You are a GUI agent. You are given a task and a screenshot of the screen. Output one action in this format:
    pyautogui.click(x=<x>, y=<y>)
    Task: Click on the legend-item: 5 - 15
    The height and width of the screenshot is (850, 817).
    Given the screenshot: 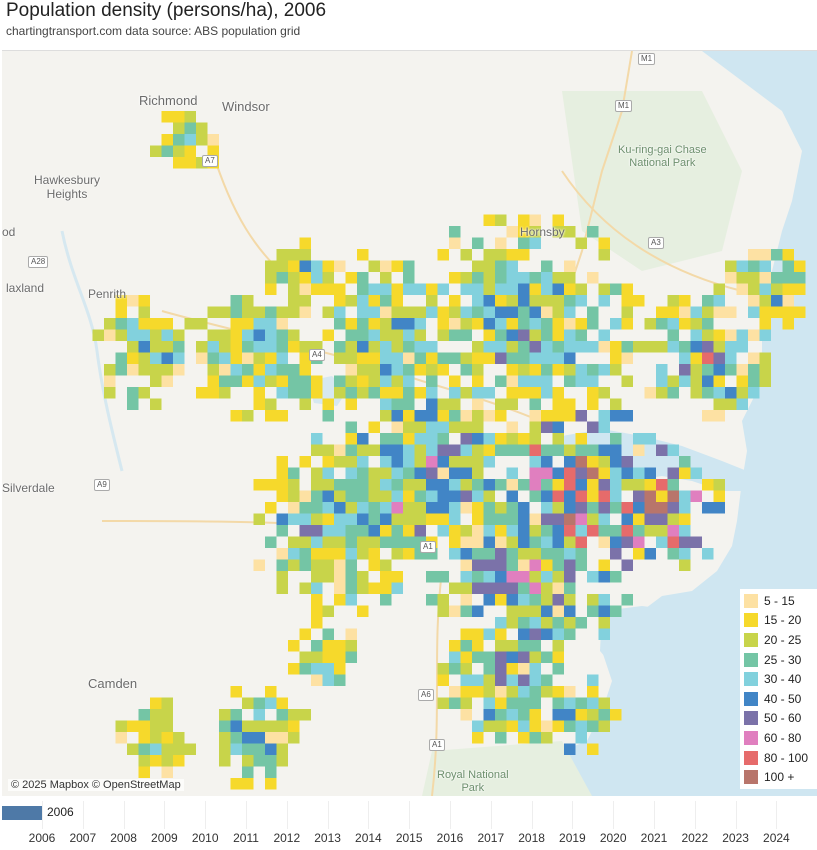 What is the action you would take?
    pyautogui.click(x=780, y=601)
    